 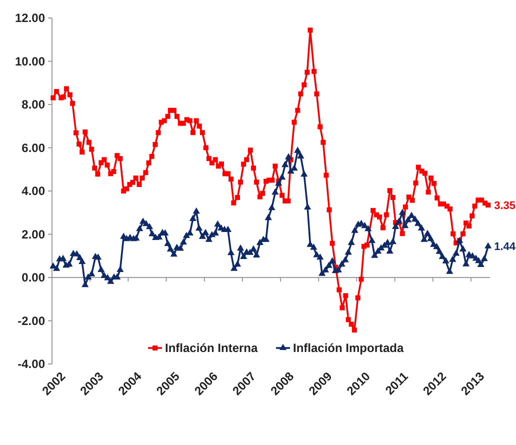 What do you see at coordinates (34, 191) in the screenshot?
I see `y-tick-label: 4.00` at bounding box center [34, 191].